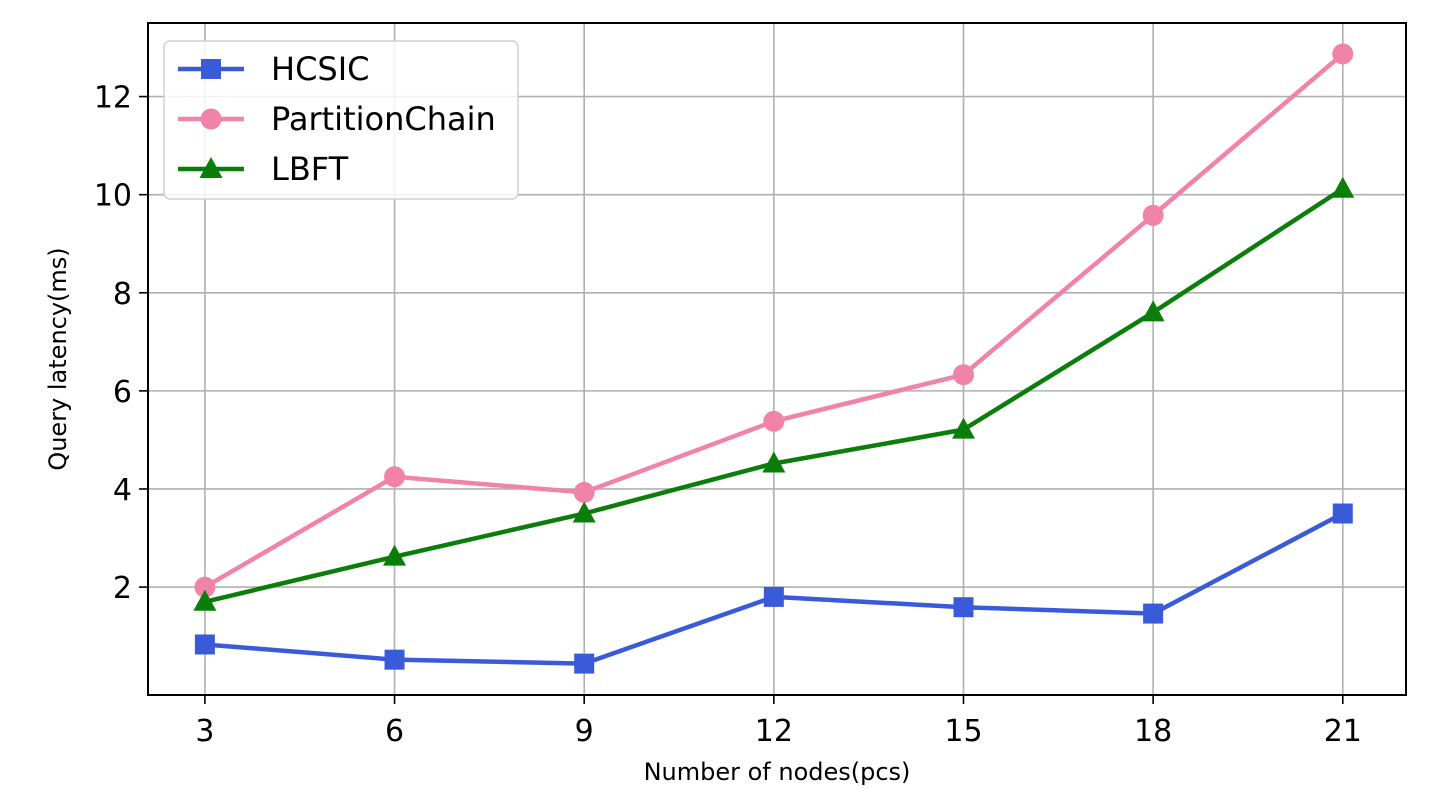  Describe the element at coordinates (113, 196) in the screenshot. I see `y-tick-label: 10` at that location.